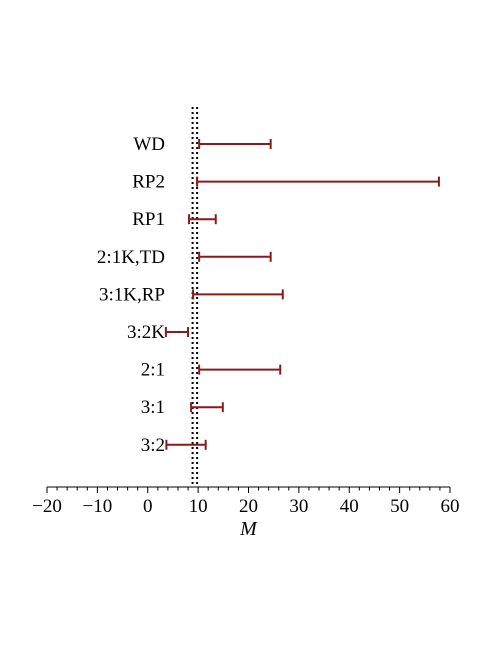 The height and width of the screenshot is (645, 498). I want to click on category-label: 2:1K,TD, so click(131, 257).